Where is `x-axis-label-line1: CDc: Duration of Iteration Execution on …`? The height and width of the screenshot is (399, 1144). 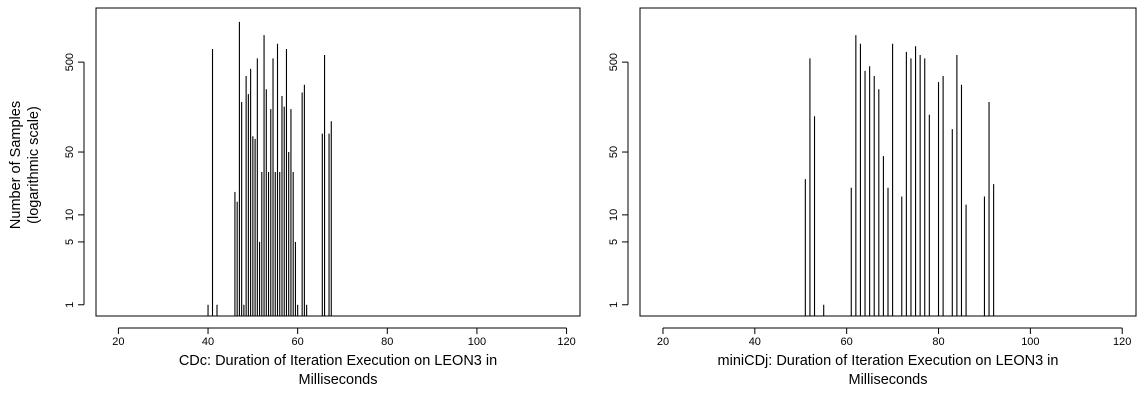
x-axis-label-line1: CDc: Duration of Iteration Execution on … is located at coordinates (338, 361).